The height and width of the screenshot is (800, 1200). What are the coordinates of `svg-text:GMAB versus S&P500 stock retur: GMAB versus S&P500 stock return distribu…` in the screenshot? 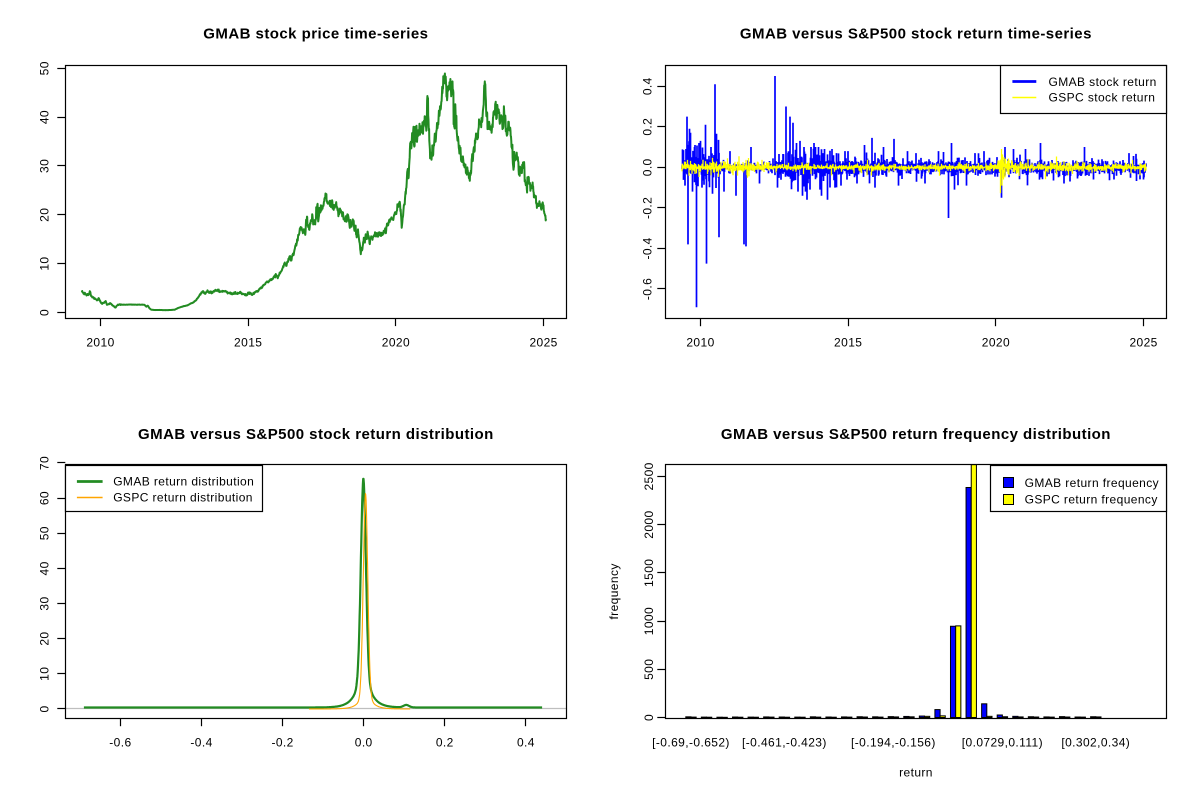 It's located at (316, 434).